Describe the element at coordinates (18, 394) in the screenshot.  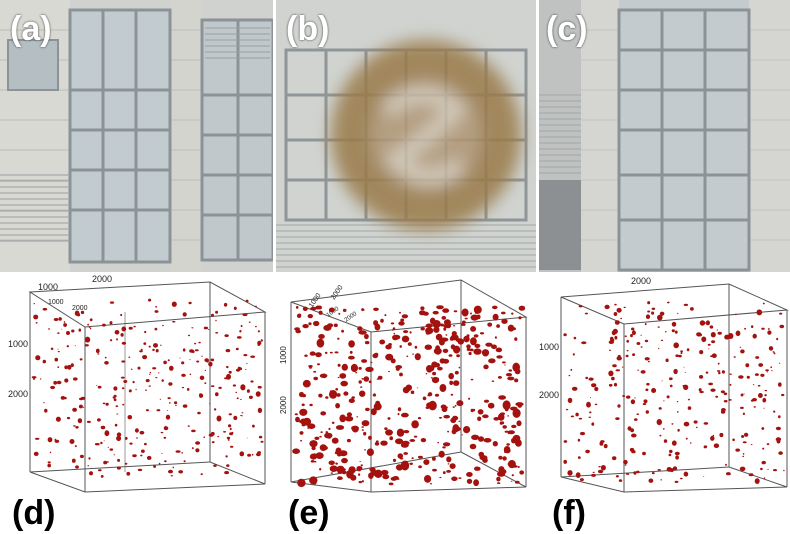
I see `tick-label: 2000` at that location.